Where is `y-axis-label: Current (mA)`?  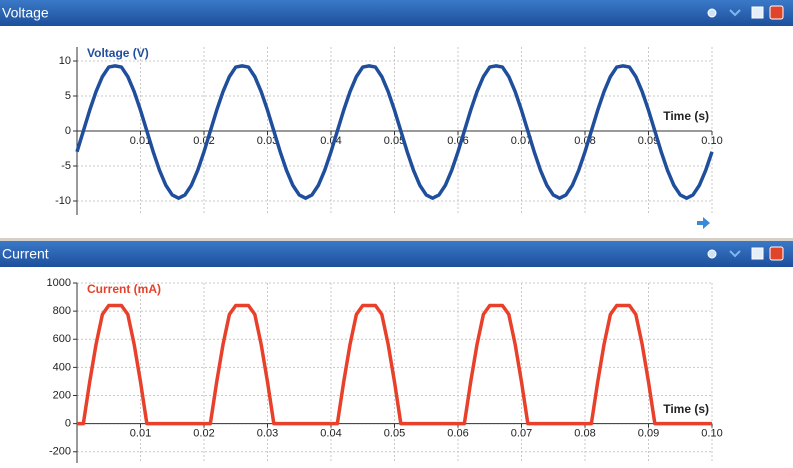
y-axis-label: Current (mA) is located at coordinates (124, 289).